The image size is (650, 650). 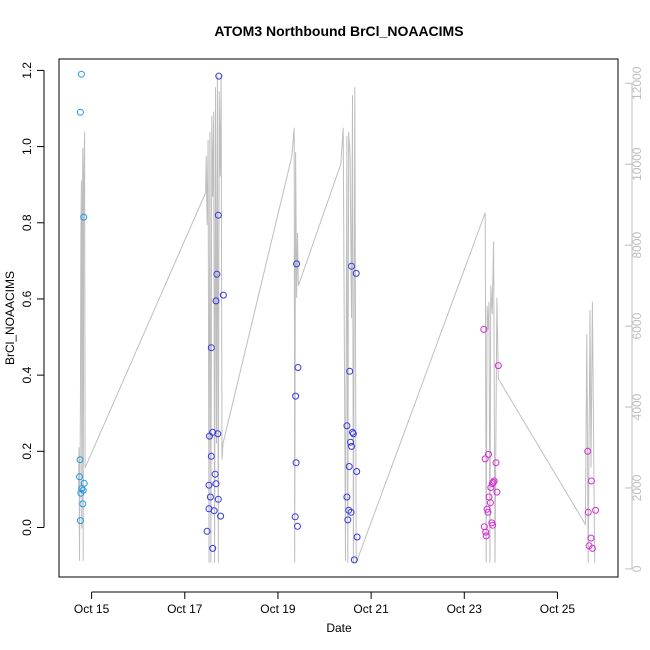 I want to click on y-axis-label: BrCl_NOAACIMS, so click(x=10, y=318).